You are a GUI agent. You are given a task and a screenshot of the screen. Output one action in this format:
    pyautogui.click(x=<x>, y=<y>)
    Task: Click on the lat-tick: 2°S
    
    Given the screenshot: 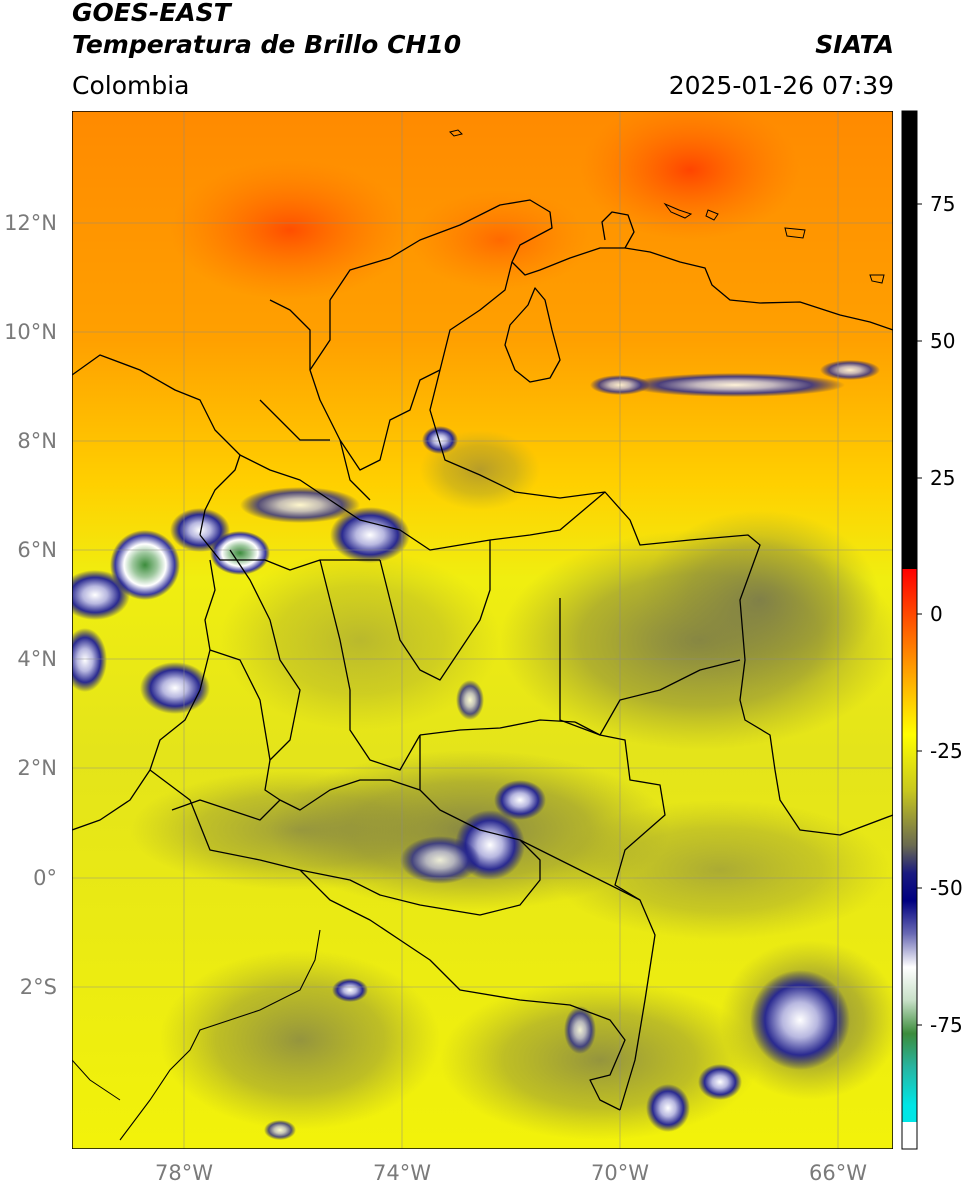 What is the action you would take?
    pyautogui.click(x=38, y=987)
    